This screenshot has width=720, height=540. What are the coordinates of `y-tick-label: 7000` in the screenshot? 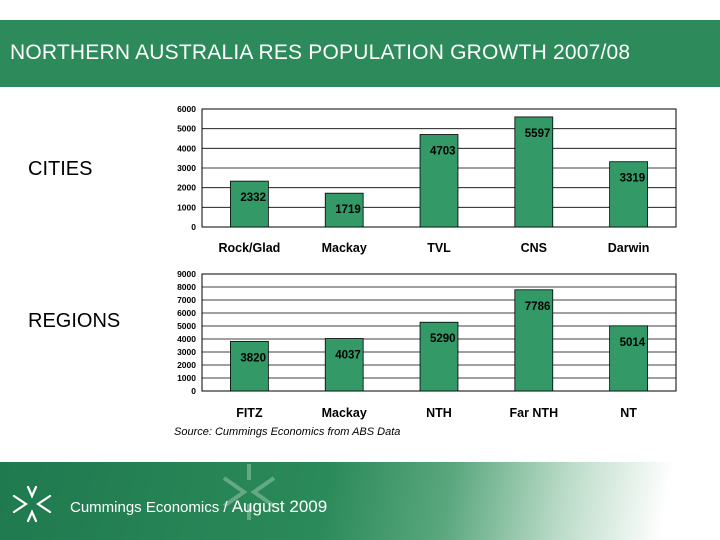 It's located at (186, 300).